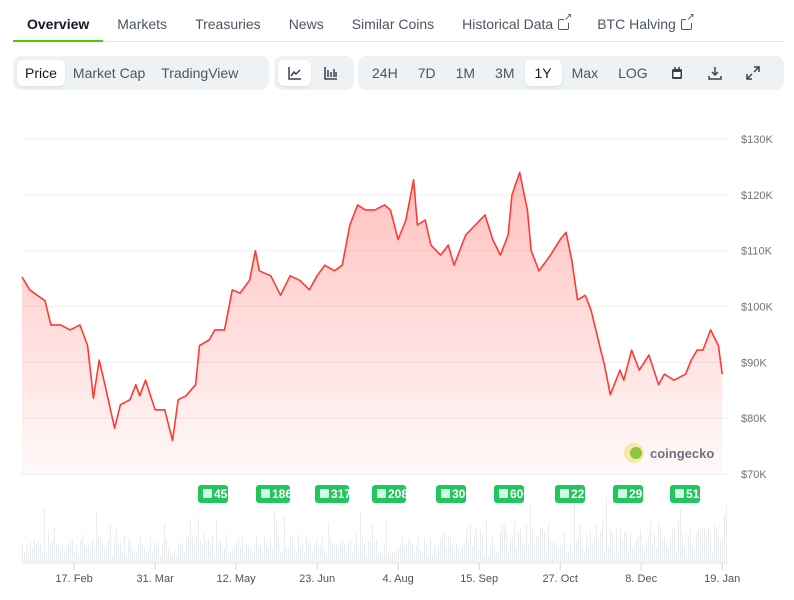 Image resolution: width=794 pixels, height=600 pixels. I want to click on y-tick-label: $100K, so click(757, 308).